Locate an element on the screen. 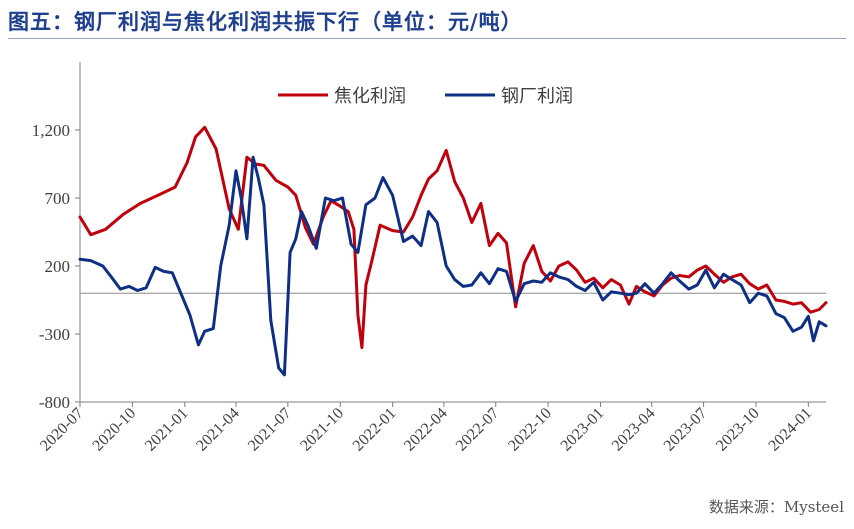  x-tick-label: 2023-10 is located at coordinates (738, 430).